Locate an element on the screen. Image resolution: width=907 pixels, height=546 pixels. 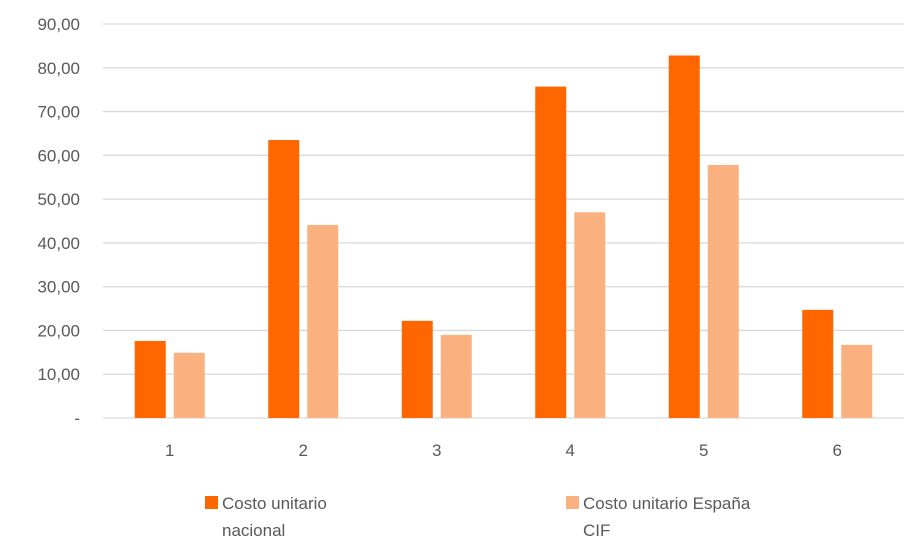
legend-label: Costo unitario is located at coordinates (274, 503).